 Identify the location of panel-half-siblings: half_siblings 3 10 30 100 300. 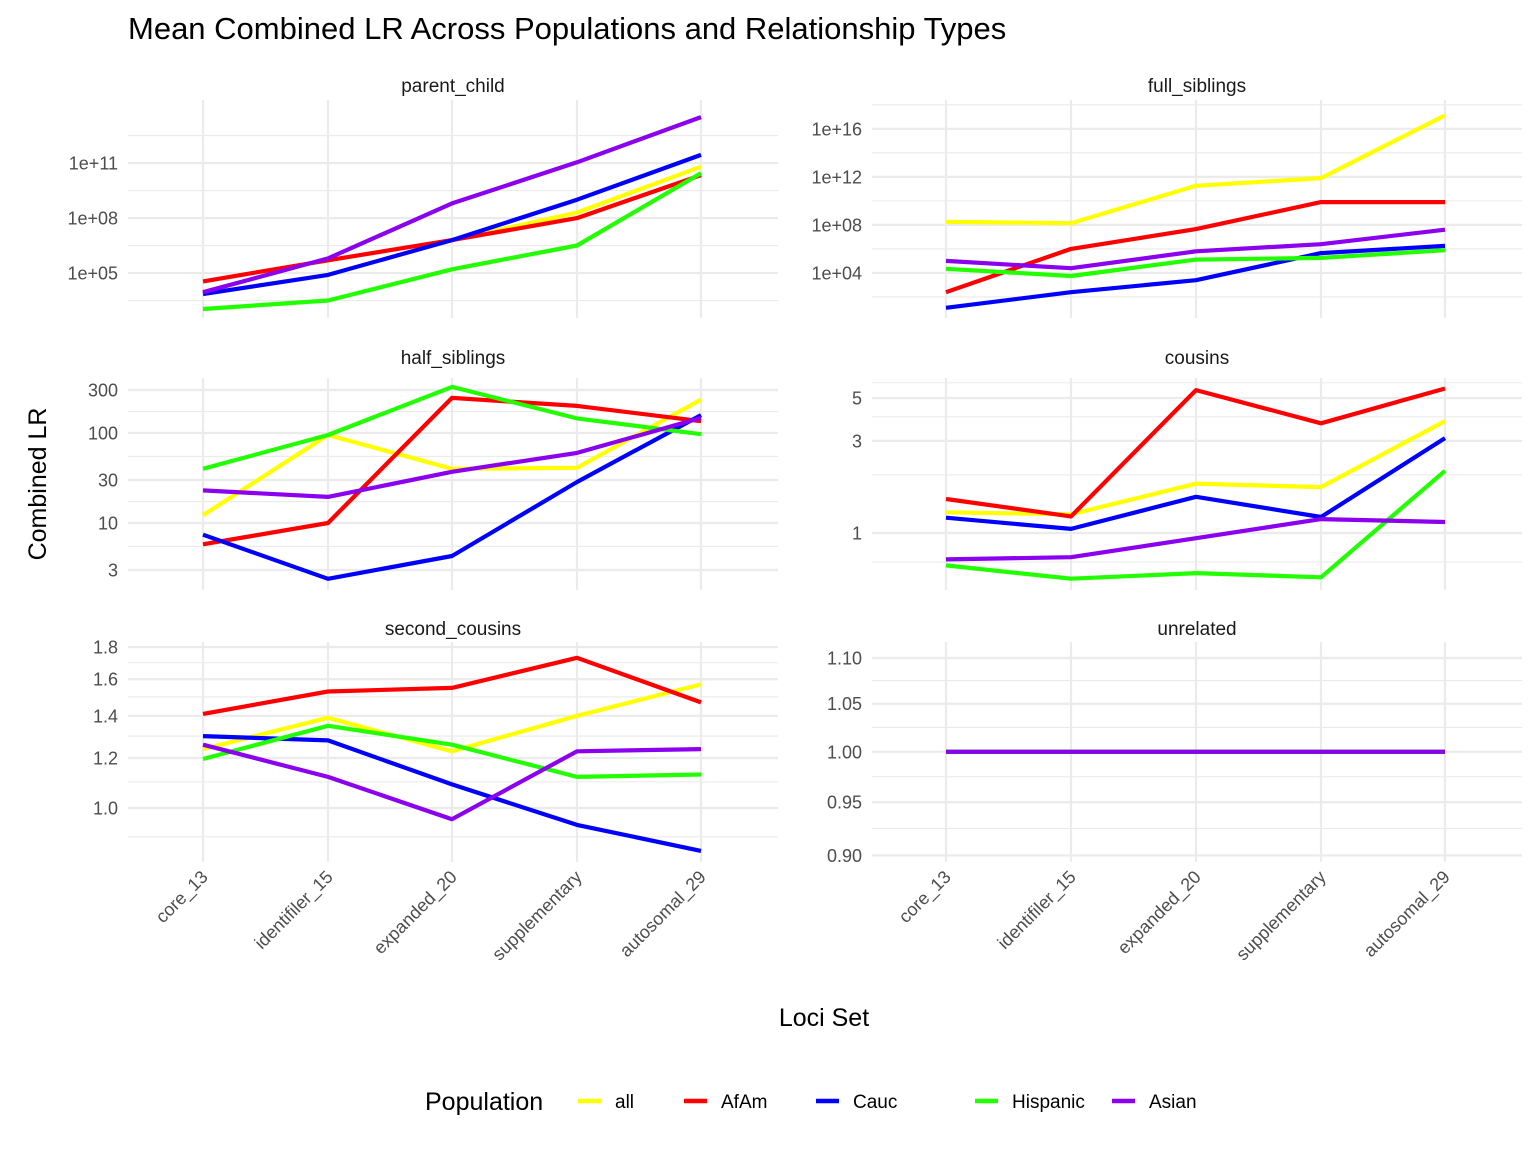
(433, 469).